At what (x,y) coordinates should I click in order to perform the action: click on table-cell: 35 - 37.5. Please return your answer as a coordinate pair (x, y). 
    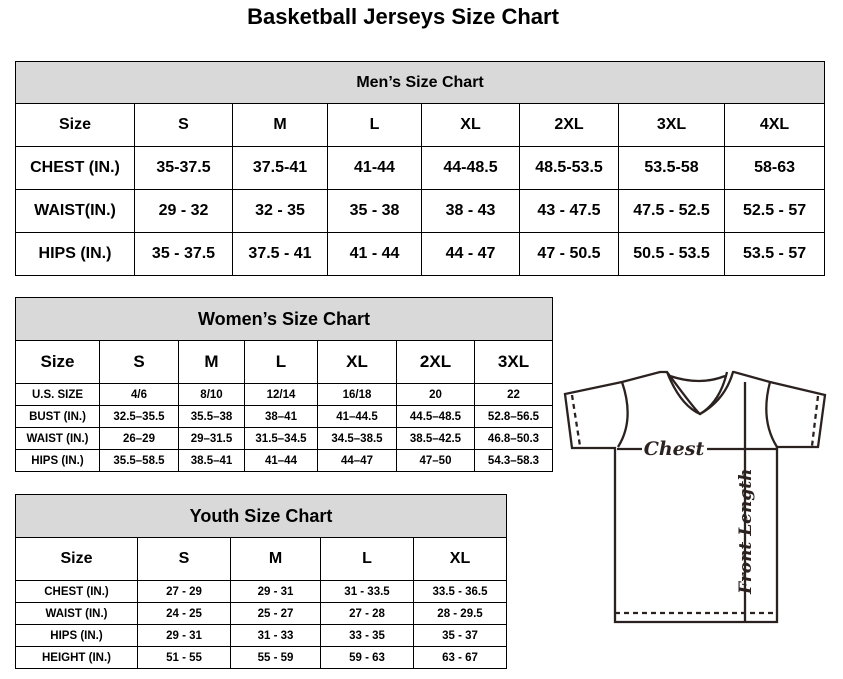
    Looking at the image, I should click on (183, 254).